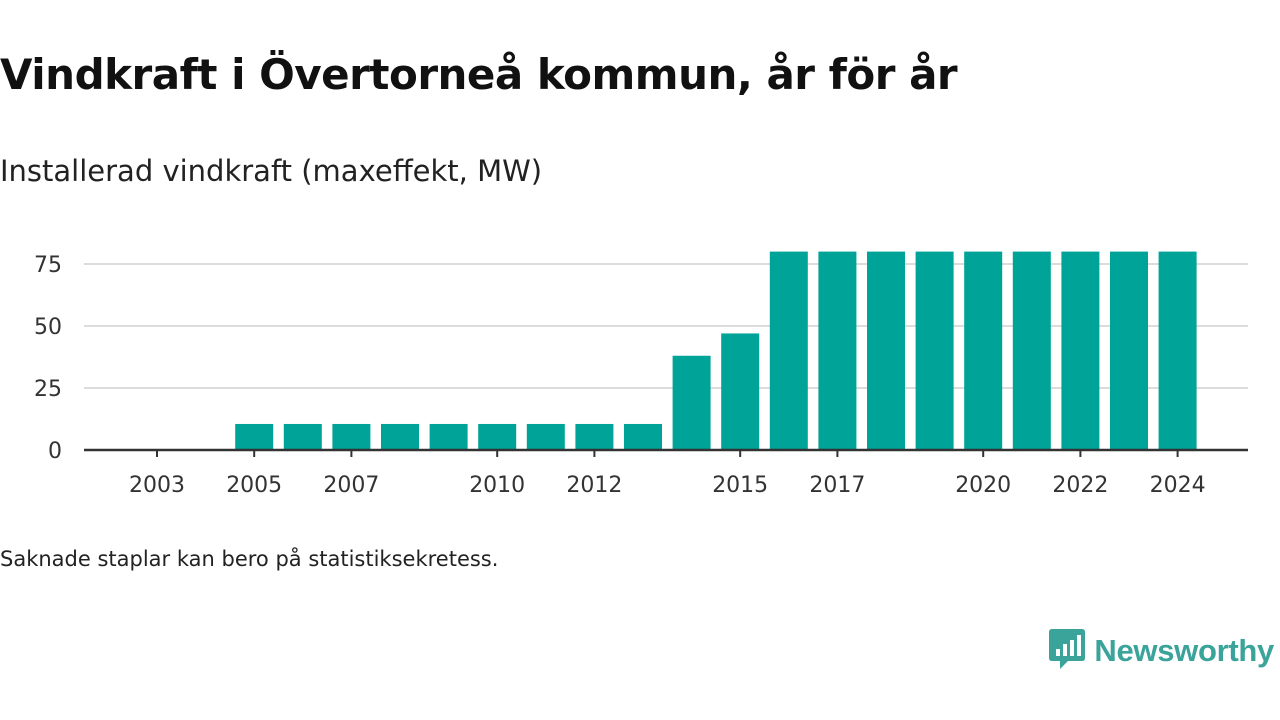 The height and width of the screenshot is (720, 1280). I want to click on x-tick-label: 2024, so click(1178, 485).